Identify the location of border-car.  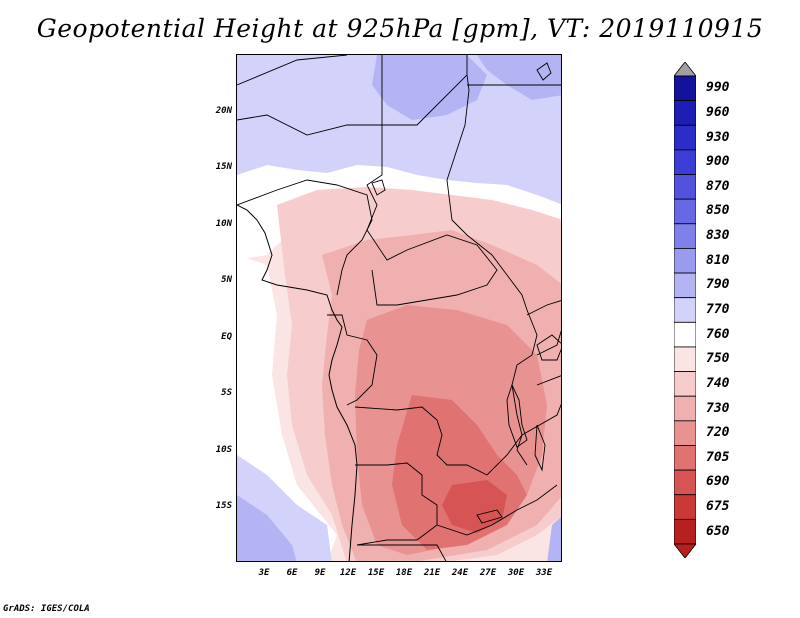
(432, 267).